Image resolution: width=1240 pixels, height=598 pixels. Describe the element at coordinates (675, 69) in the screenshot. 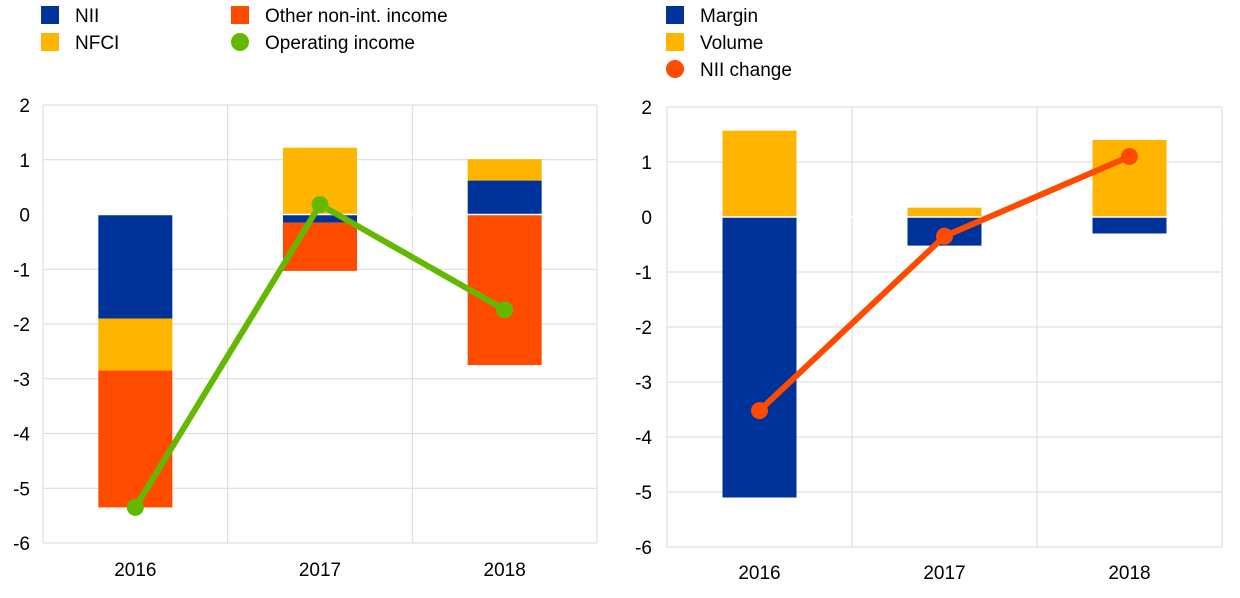

I see `legend-swatch-nii-change` at that location.